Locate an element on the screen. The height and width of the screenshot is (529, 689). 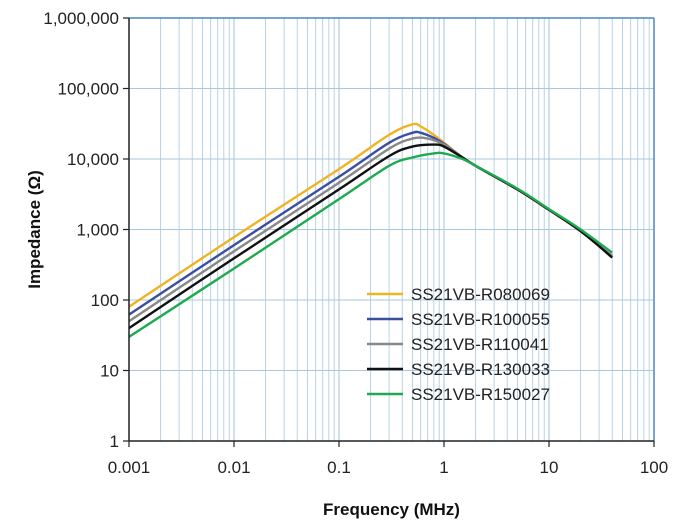
x-tick-label: 0.01 is located at coordinates (233, 467).